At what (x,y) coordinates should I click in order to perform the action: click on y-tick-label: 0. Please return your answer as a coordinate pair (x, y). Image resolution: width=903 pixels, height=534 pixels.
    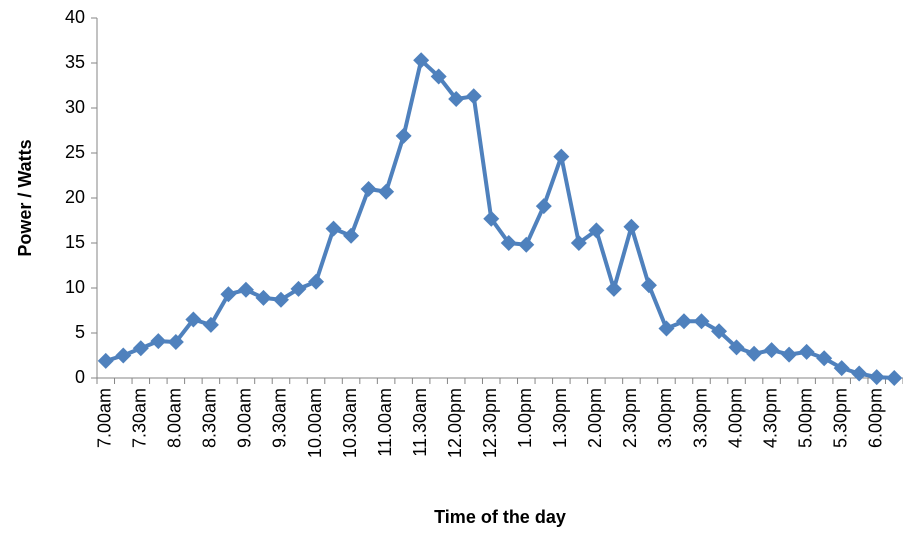
    Looking at the image, I should click on (80, 377).